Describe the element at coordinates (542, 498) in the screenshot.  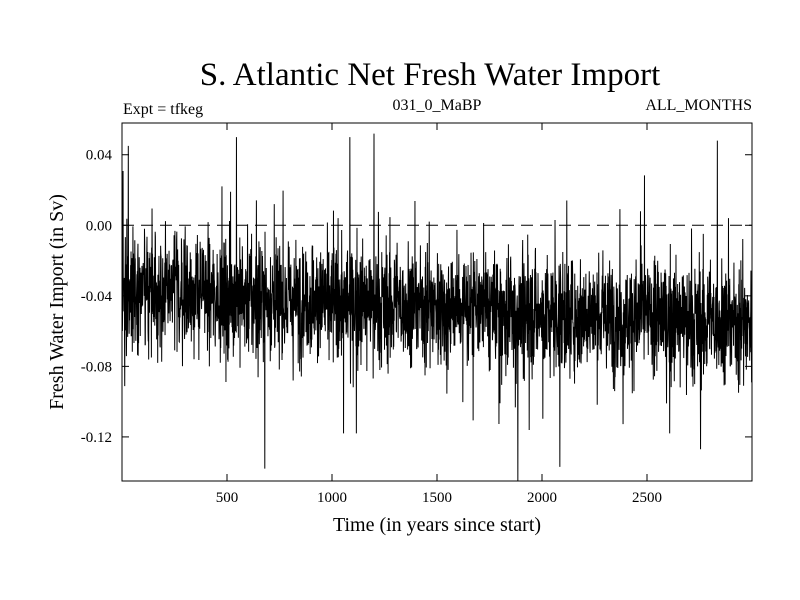
I see `x-tick-label: 2000` at that location.